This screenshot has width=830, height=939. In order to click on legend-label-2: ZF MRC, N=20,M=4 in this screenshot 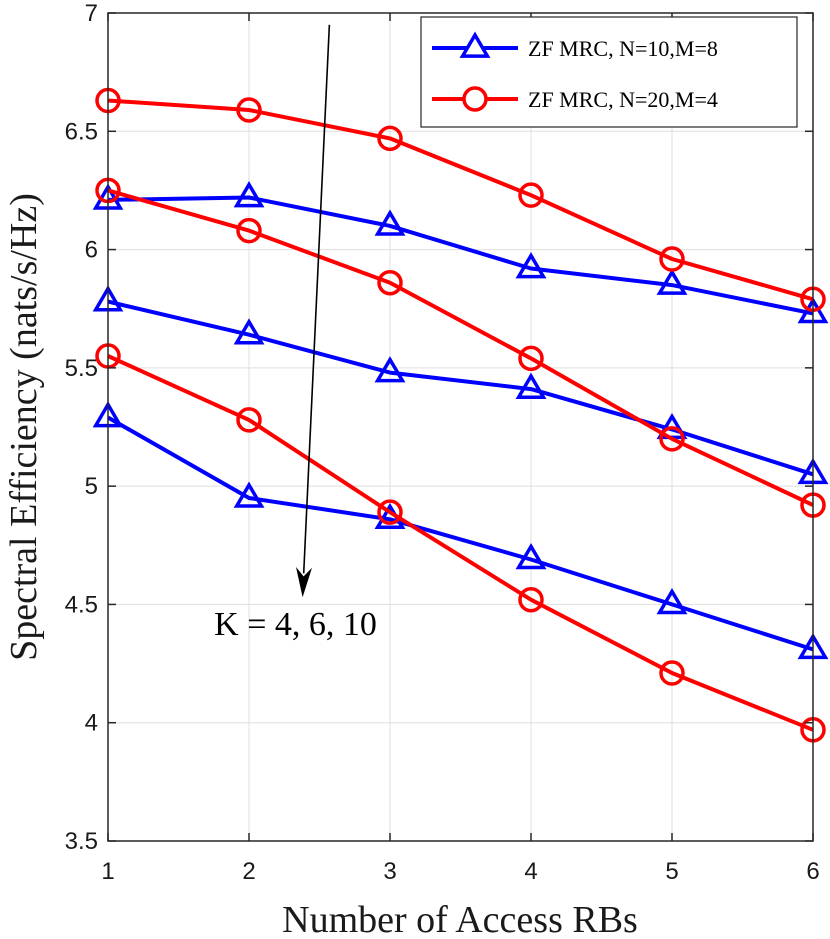, I will do `click(623, 99)`.